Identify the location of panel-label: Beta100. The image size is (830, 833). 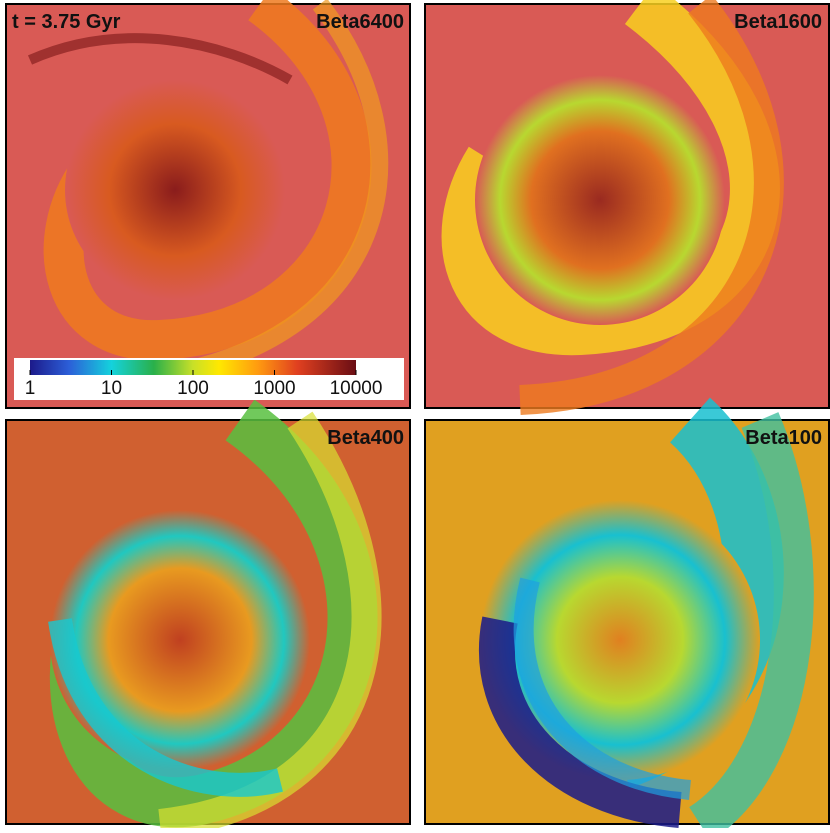
(783, 438).